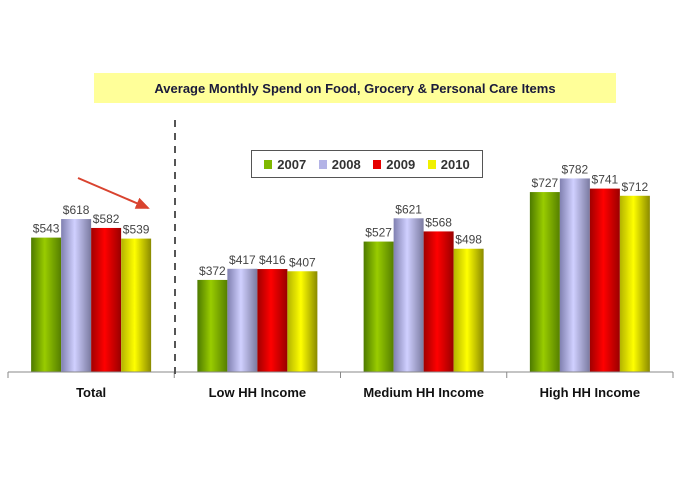 The width and height of the screenshot is (676, 479). I want to click on data-label: $727, so click(545, 183).